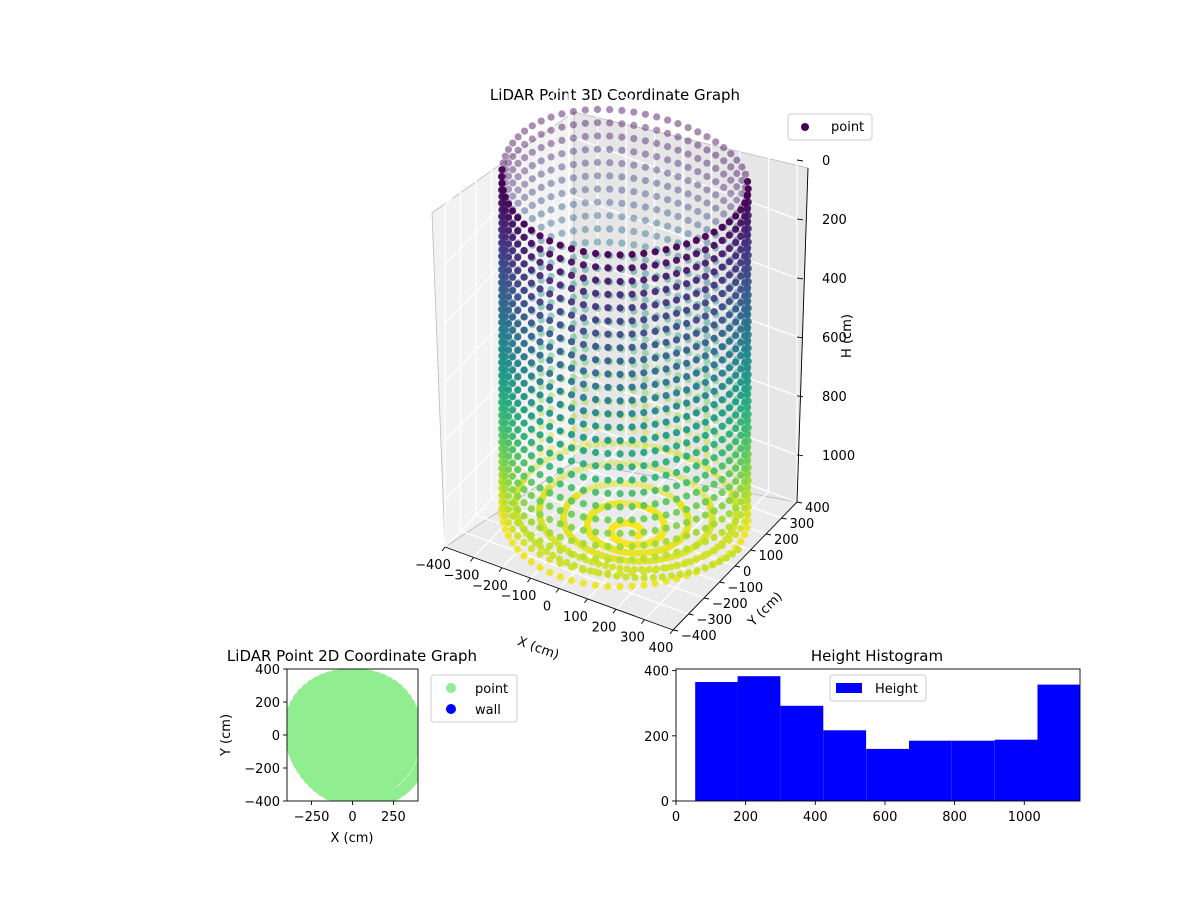  What do you see at coordinates (451, 709) in the screenshot?
I see `legend-2d-marker-wall` at bounding box center [451, 709].